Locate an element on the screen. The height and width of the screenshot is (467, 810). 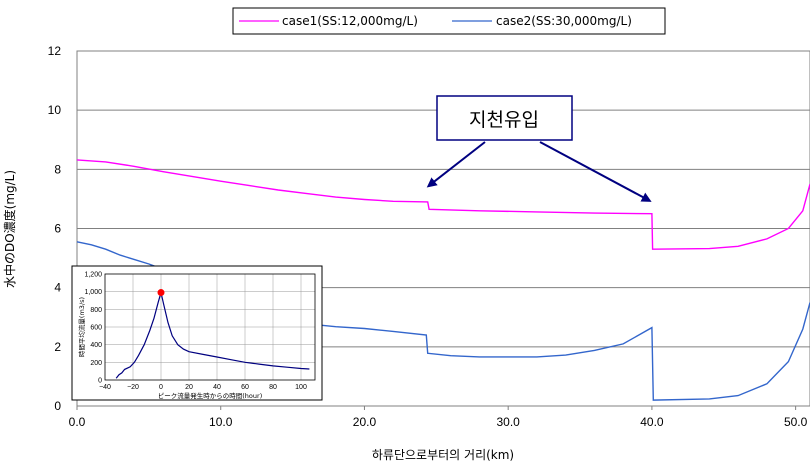
legend-label-case1: case1(SS:12,000mg/L) is located at coordinates (350, 21).